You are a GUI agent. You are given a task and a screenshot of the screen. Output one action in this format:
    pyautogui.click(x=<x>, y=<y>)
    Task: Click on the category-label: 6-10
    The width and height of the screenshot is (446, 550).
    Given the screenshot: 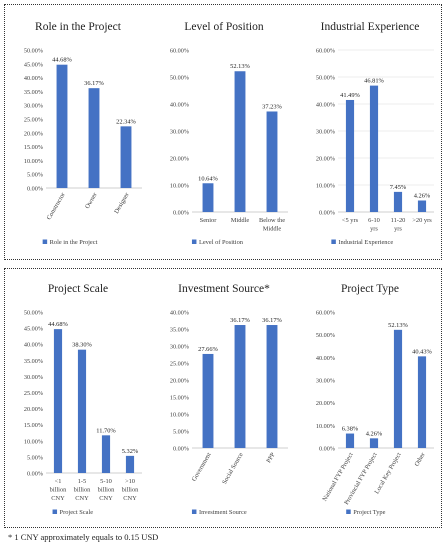 What is the action you would take?
    pyautogui.click(x=374, y=220)
    